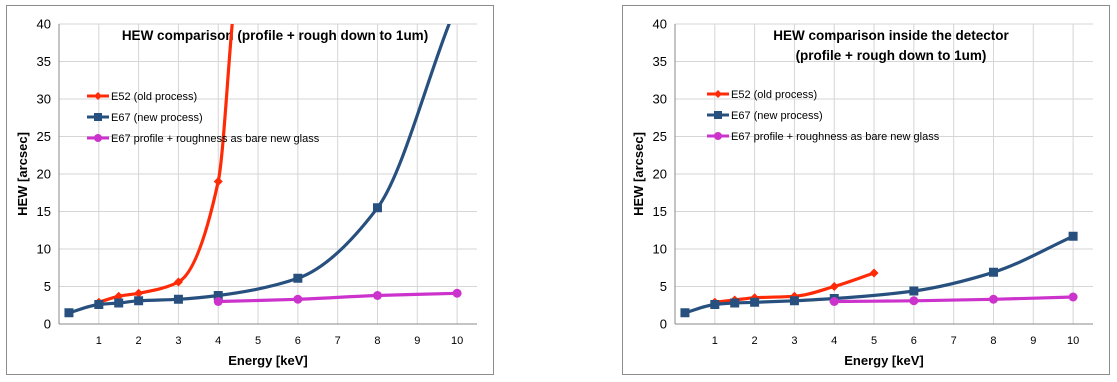 The image size is (1117, 382). I want to click on y-tick-label: 30, so click(660, 99).